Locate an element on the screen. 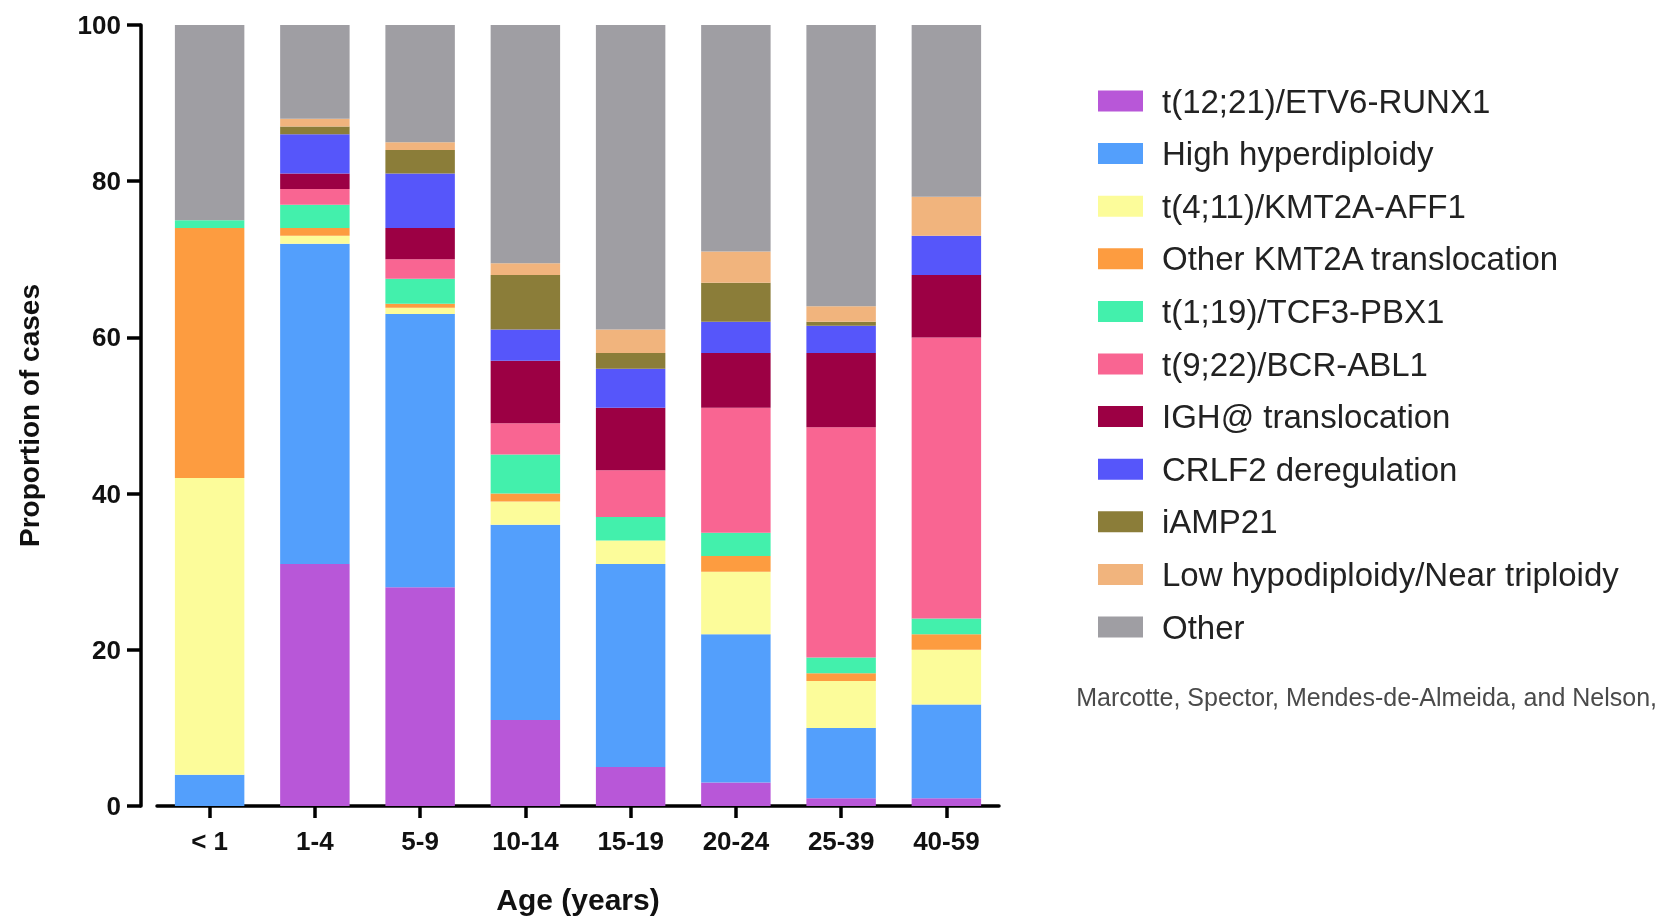 The image size is (1665, 919). legend-label: t(9;22)/BCR-ABL1 is located at coordinates (1295, 364).